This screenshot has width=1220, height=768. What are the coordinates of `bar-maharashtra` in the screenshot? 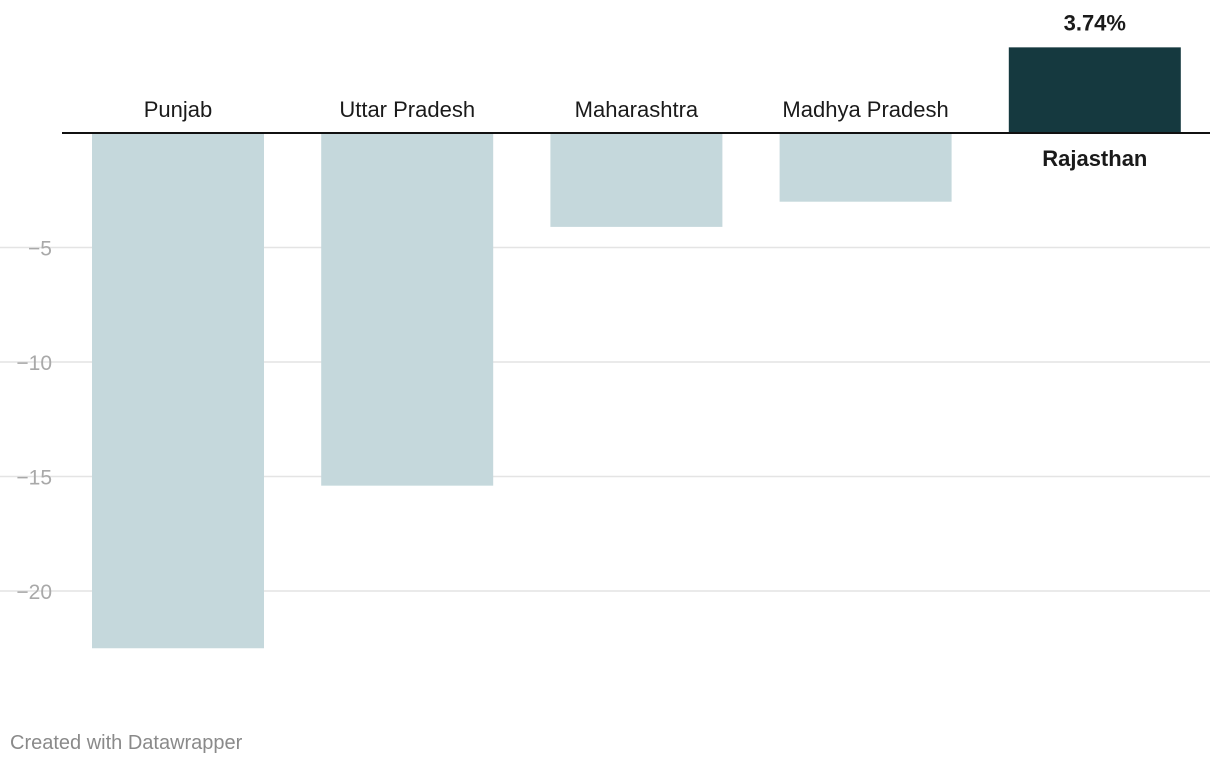 It's located at (636, 180).